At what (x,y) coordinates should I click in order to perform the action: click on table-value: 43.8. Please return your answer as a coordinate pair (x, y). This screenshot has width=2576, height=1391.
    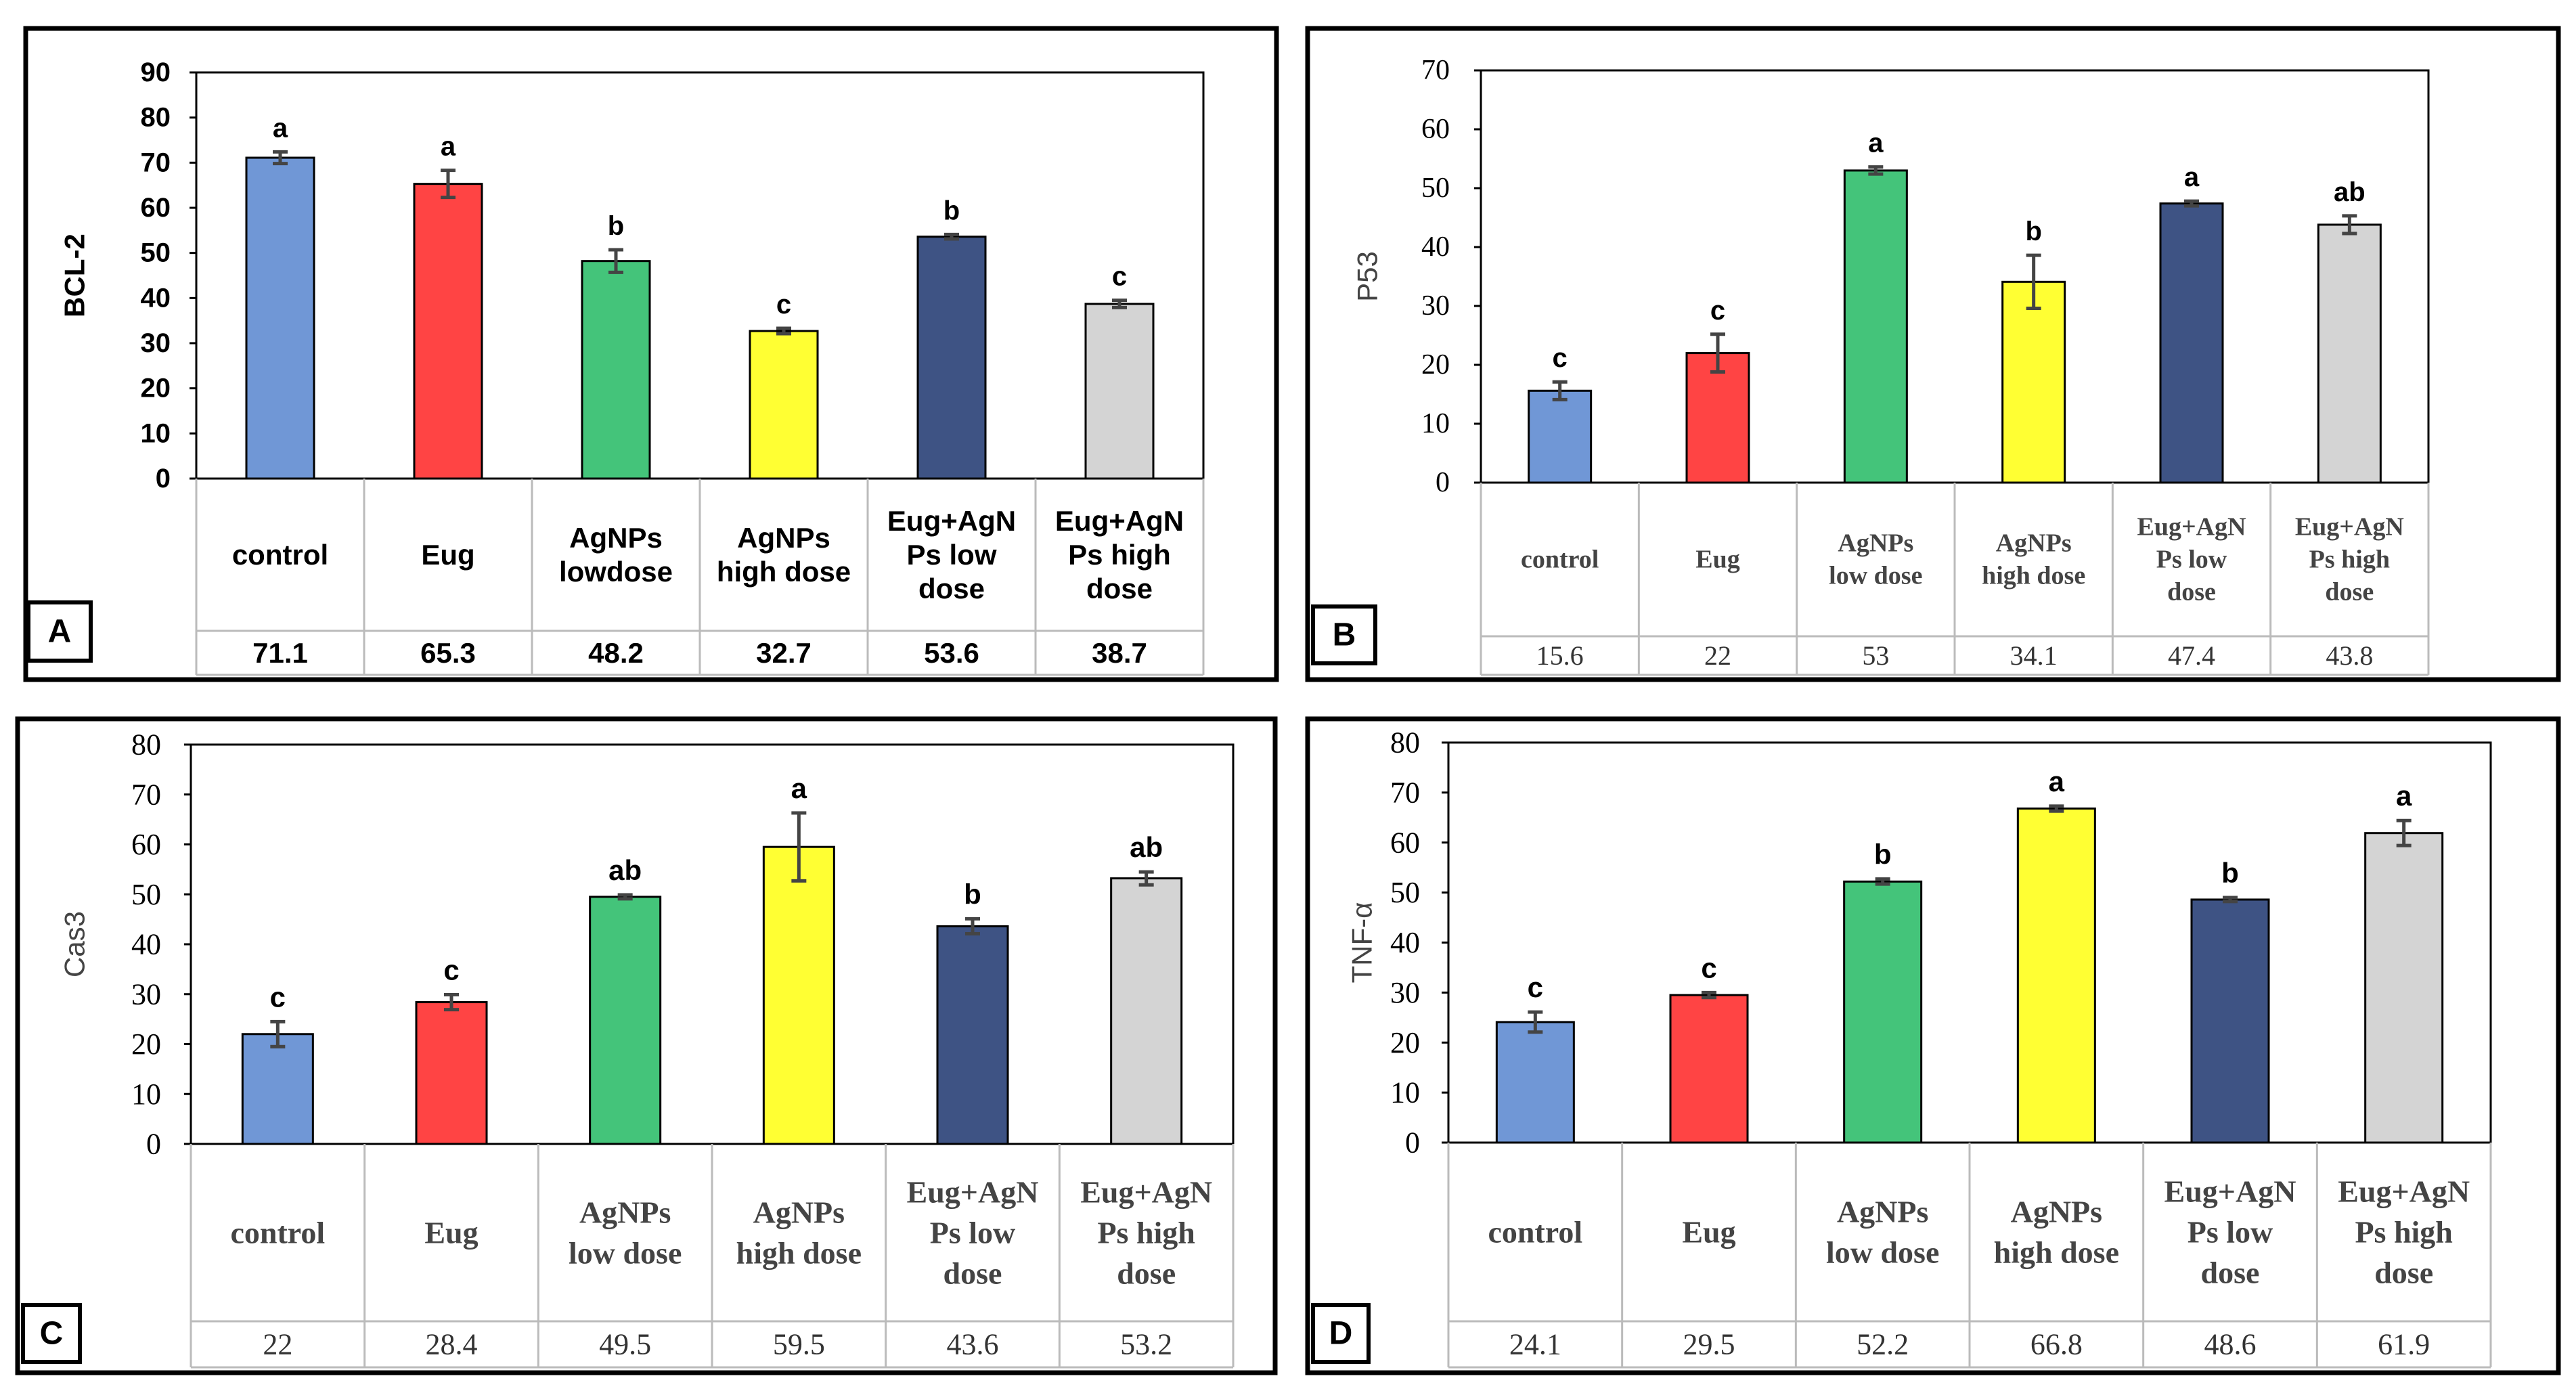
    Looking at the image, I should click on (2349, 656).